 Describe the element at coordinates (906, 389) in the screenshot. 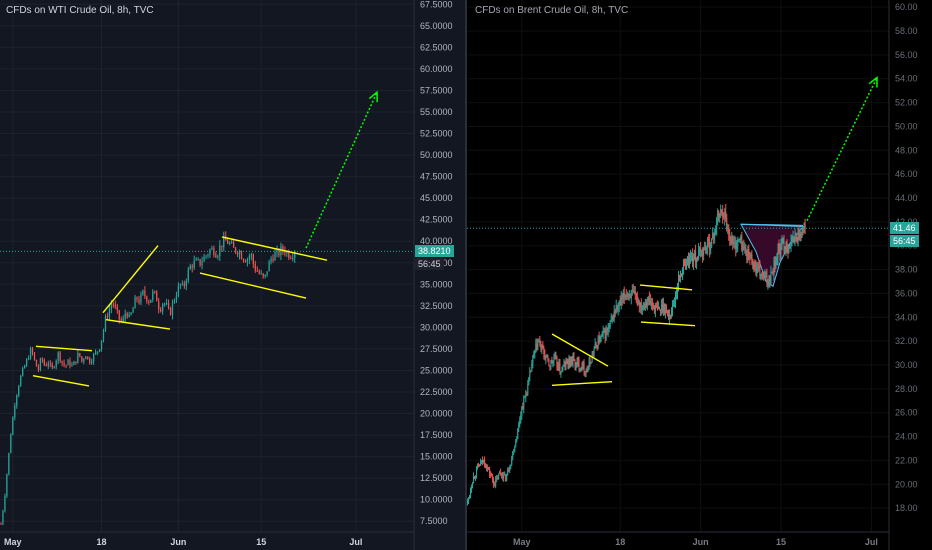

I see `y-tick-label: 28.00` at that location.